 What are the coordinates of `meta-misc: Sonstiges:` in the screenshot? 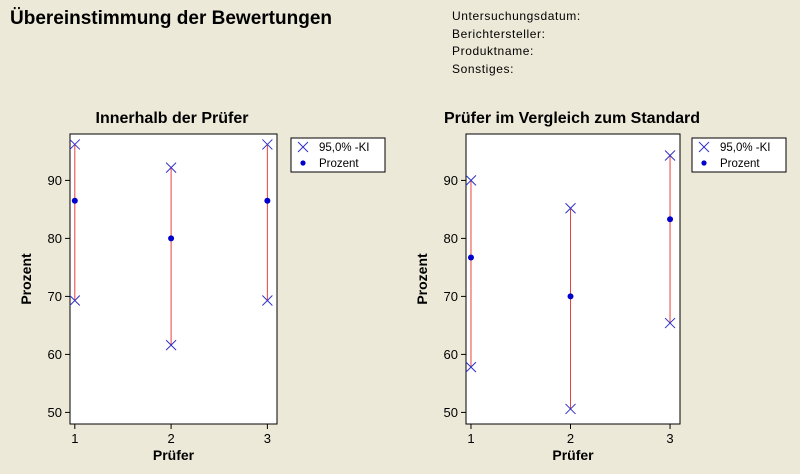 It's located at (483, 68).